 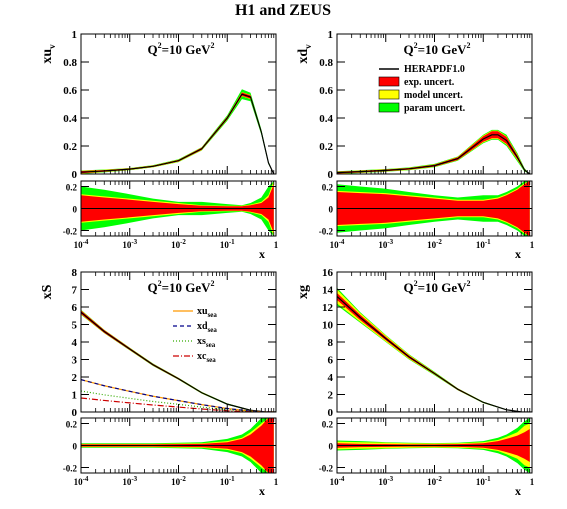 I want to click on series-line-xd_sea, so click(x=178, y=395).